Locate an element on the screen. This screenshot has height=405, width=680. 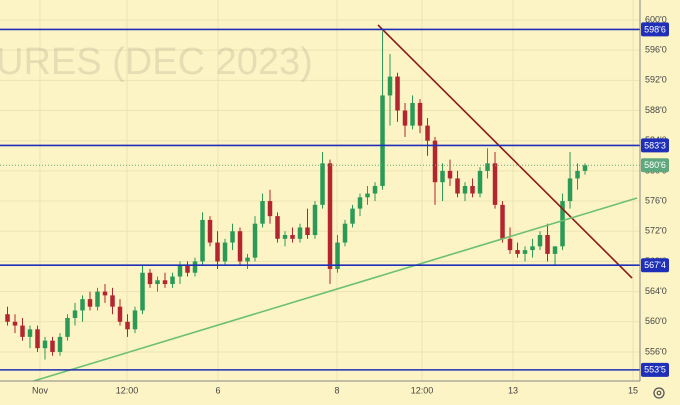
settings-button is located at coordinates (659, 393).